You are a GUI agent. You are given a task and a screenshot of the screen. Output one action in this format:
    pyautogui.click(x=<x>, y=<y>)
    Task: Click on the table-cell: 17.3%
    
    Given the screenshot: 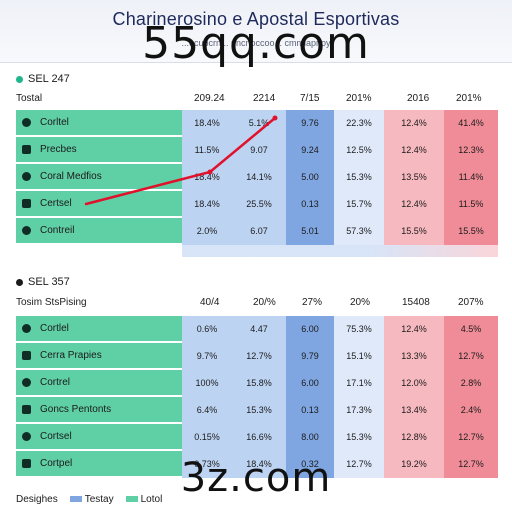 What is the action you would take?
    pyautogui.click(x=359, y=410)
    